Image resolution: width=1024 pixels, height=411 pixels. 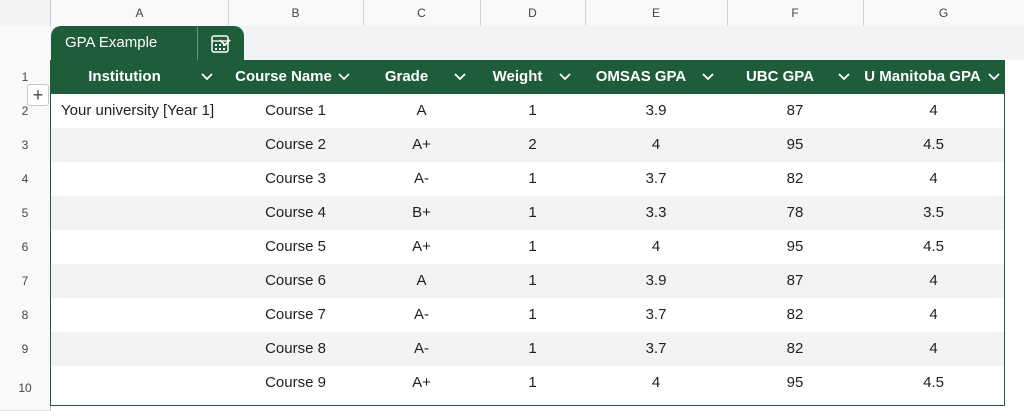 I want to click on row-header-9: 9, so click(x=25, y=349).